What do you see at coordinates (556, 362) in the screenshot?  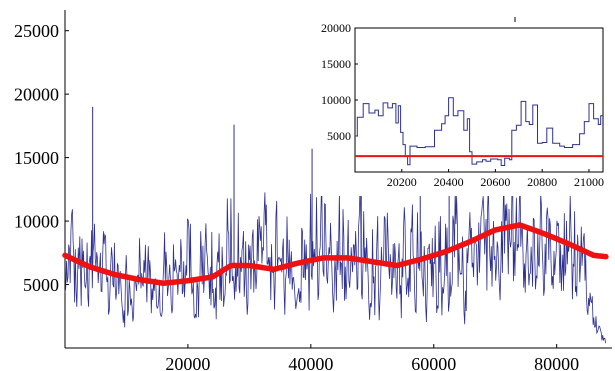 I see `x-tick-label: 80000` at bounding box center [556, 362].